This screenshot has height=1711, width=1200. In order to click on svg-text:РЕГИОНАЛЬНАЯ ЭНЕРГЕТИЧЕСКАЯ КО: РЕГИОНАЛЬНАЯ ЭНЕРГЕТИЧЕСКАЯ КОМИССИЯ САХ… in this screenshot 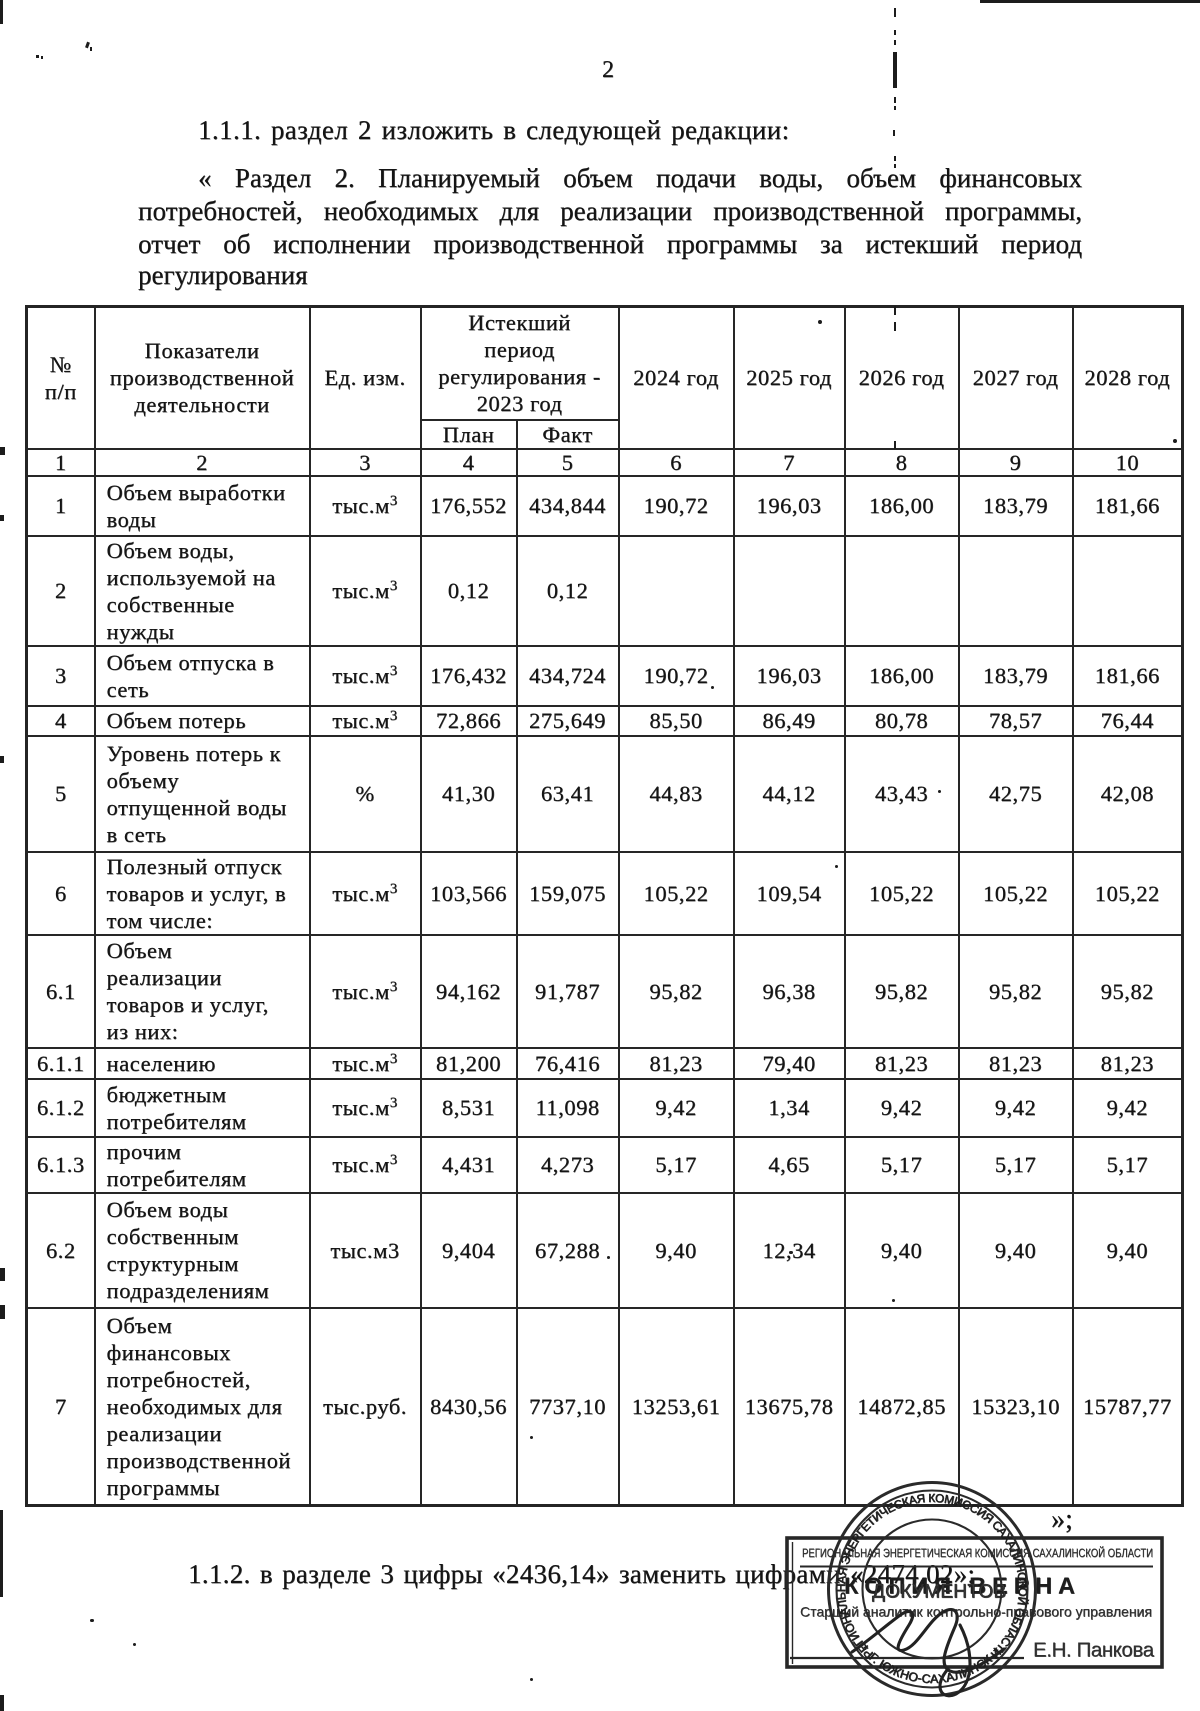, I will do `click(977, 1552)`.